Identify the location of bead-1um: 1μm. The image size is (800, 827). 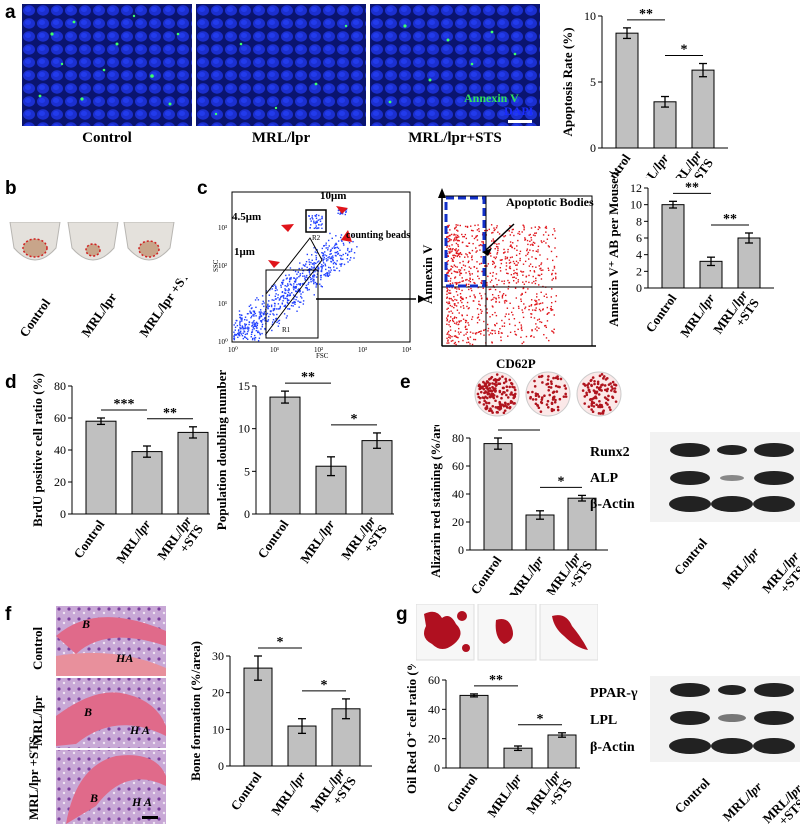
(244, 252).